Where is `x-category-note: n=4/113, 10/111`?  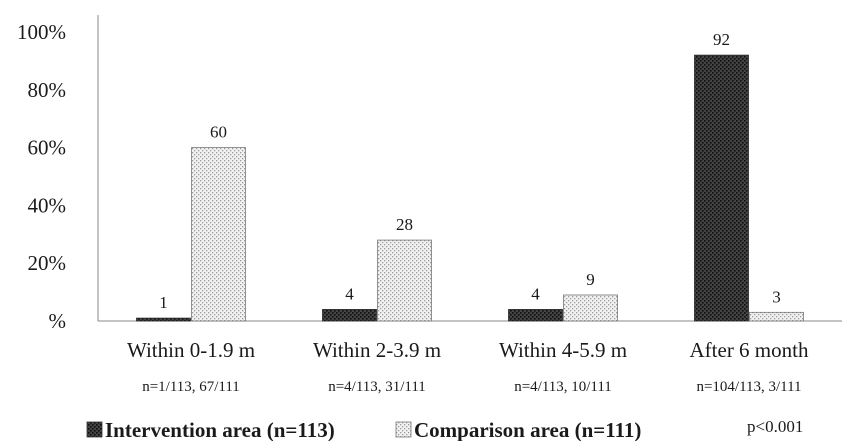 x-category-note: n=4/113, 10/111 is located at coordinates (563, 387).